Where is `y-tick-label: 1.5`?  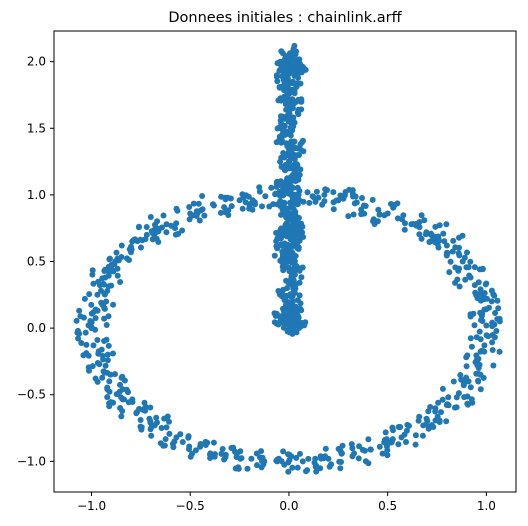
y-tick-label: 1.5 is located at coordinates (36, 128).